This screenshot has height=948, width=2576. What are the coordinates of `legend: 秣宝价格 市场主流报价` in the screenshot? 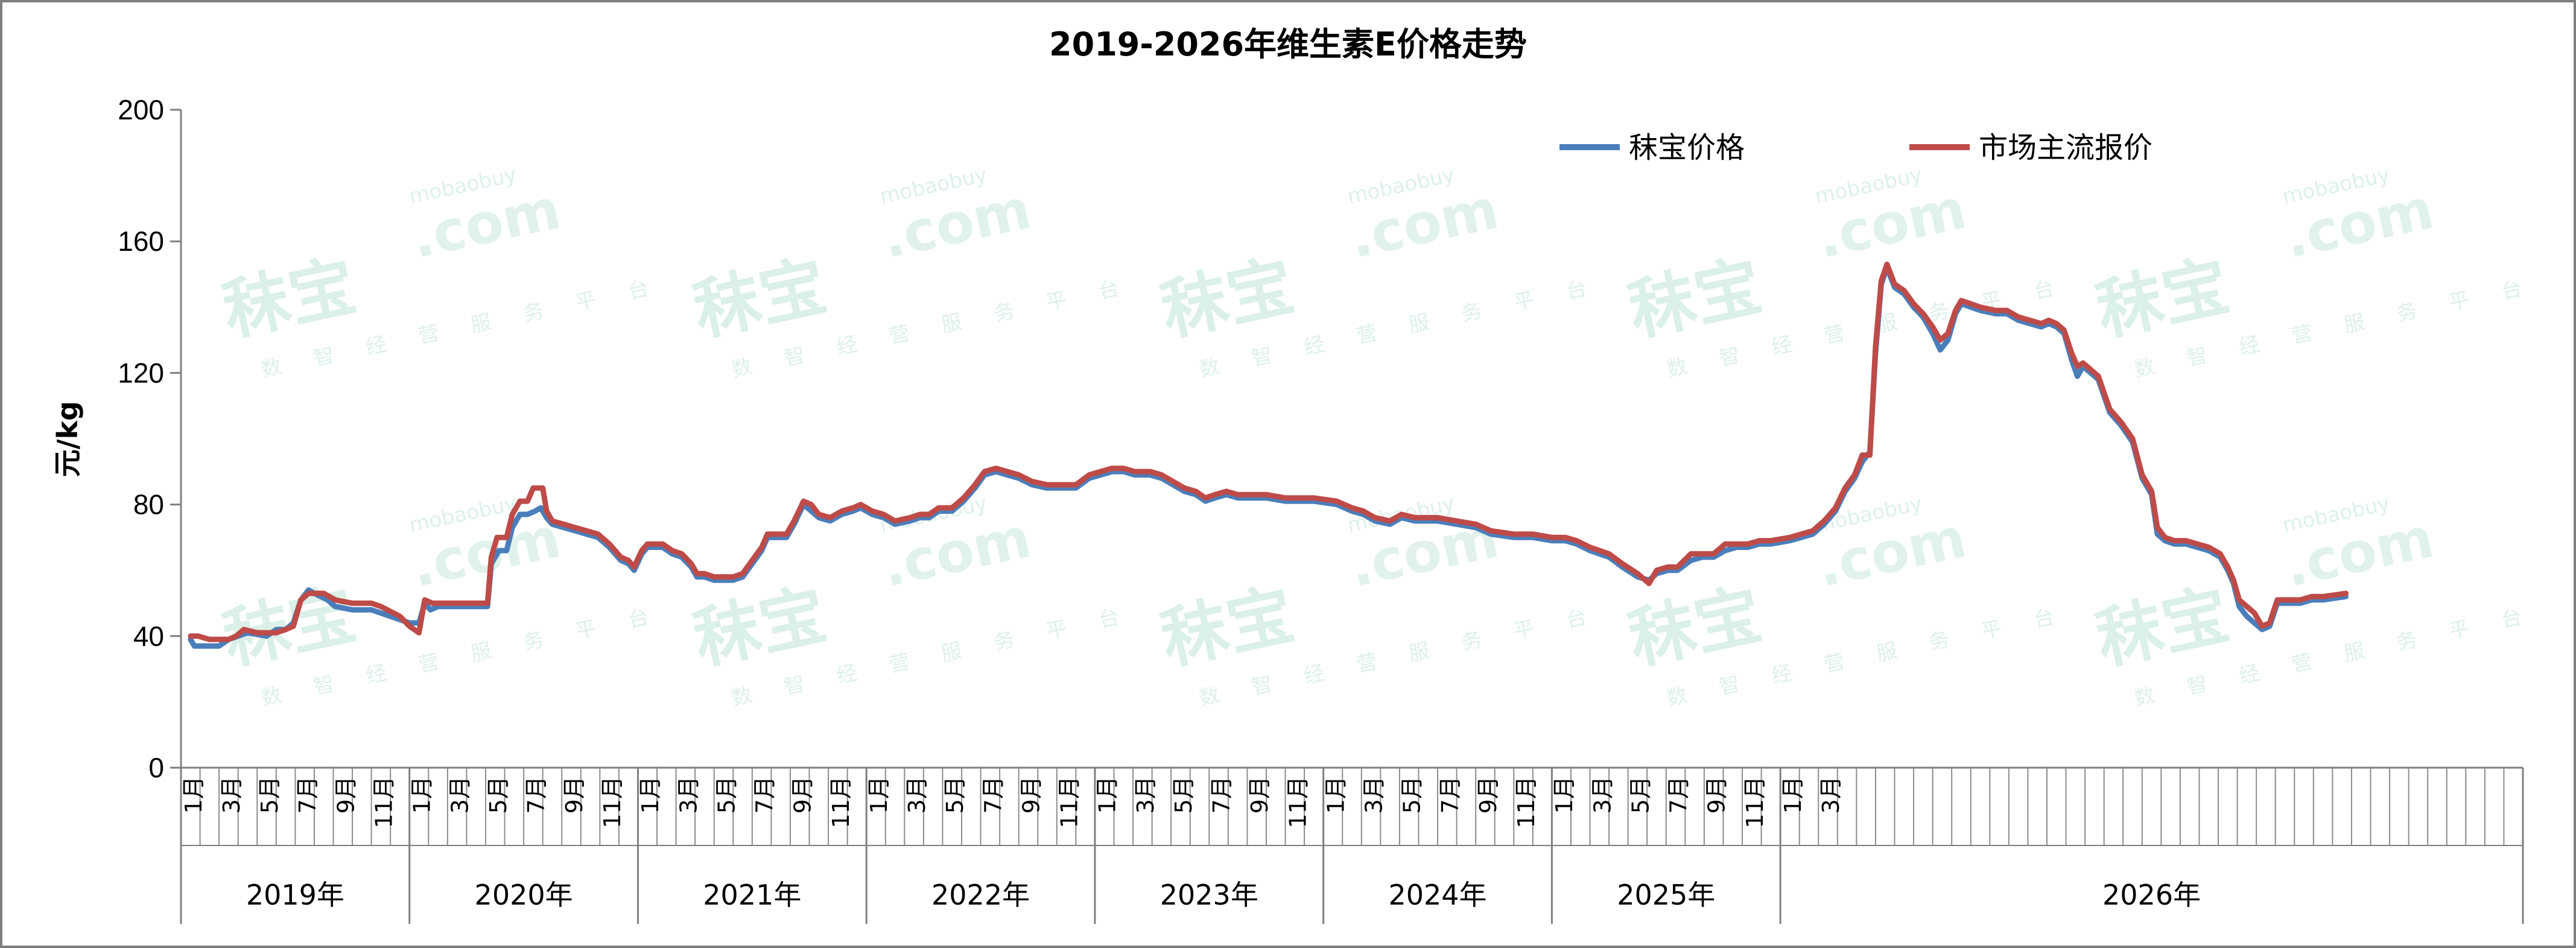 It's located at (1855, 148).